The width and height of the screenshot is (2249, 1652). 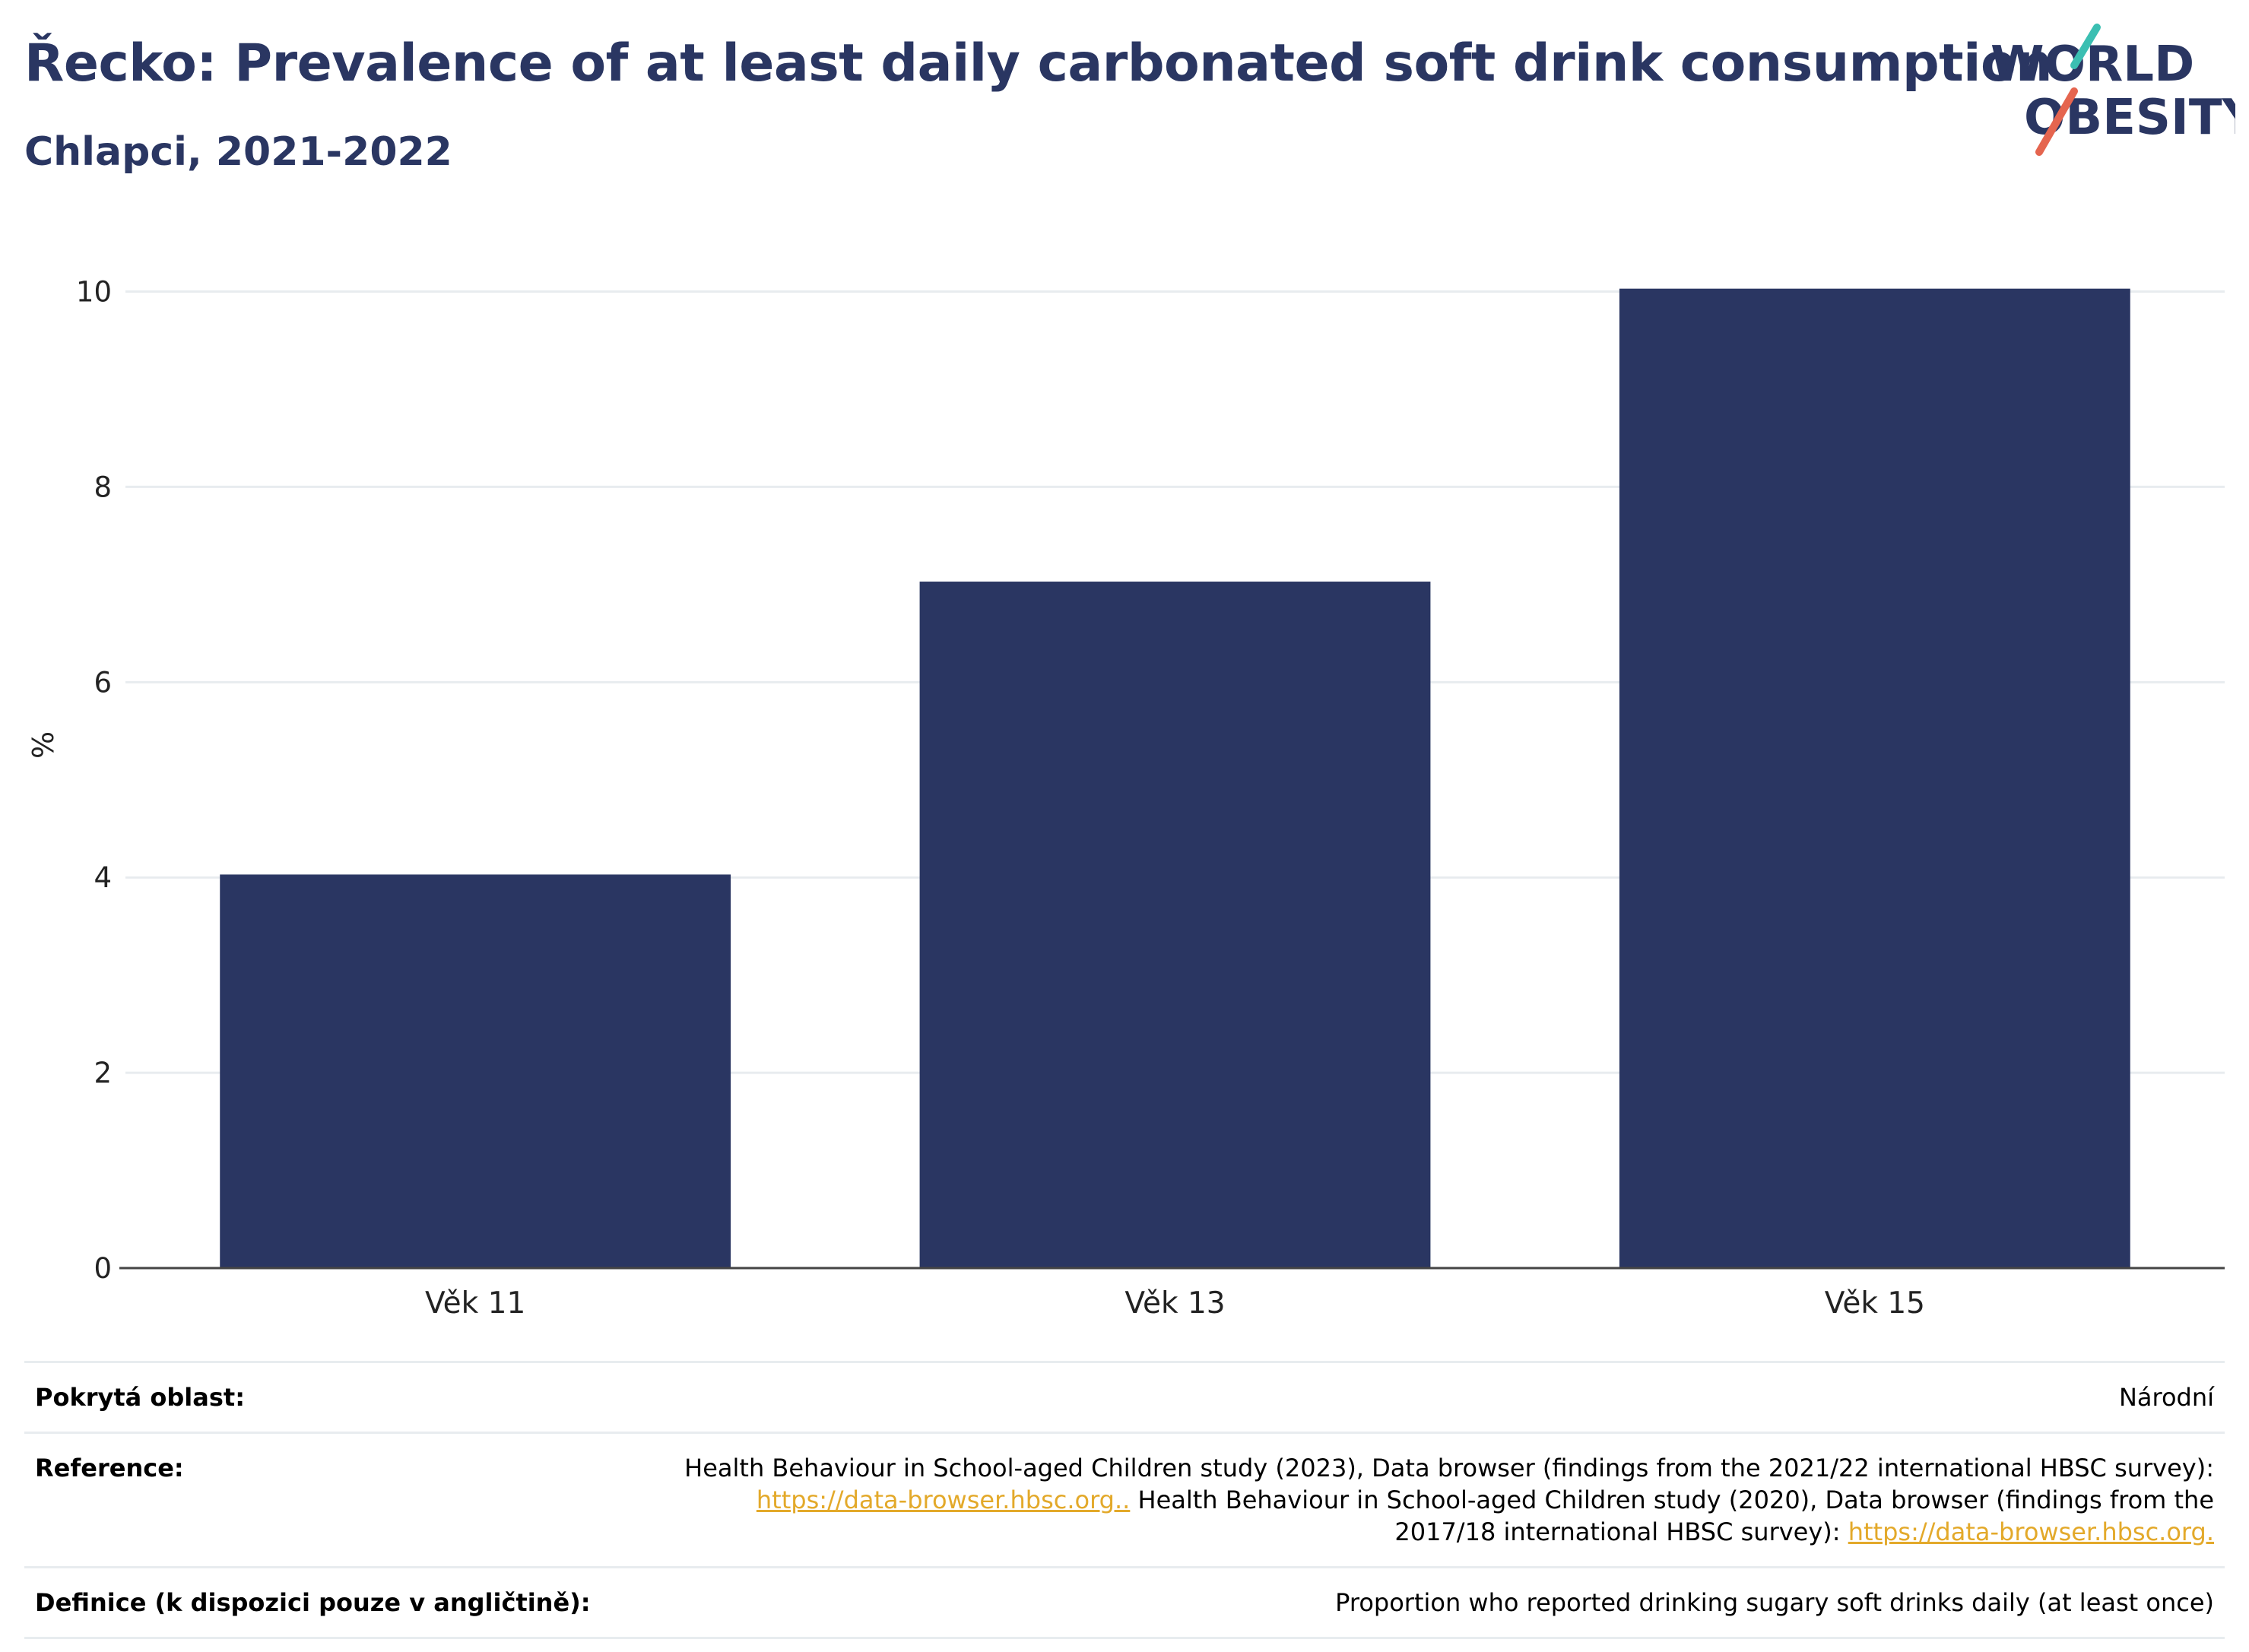 What do you see at coordinates (2166, 1397) in the screenshot?
I see `coverage-value: Národní` at bounding box center [2166, 1397].